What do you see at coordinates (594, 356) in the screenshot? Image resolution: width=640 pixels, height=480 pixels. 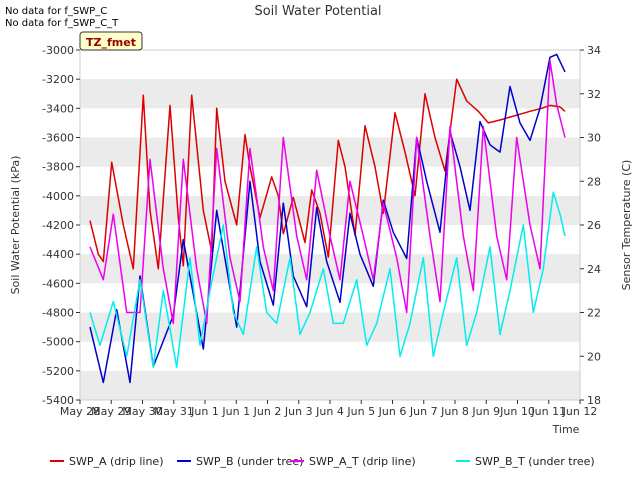 I see `y-tick-label-right: 20` at bounding box center [594, 356].